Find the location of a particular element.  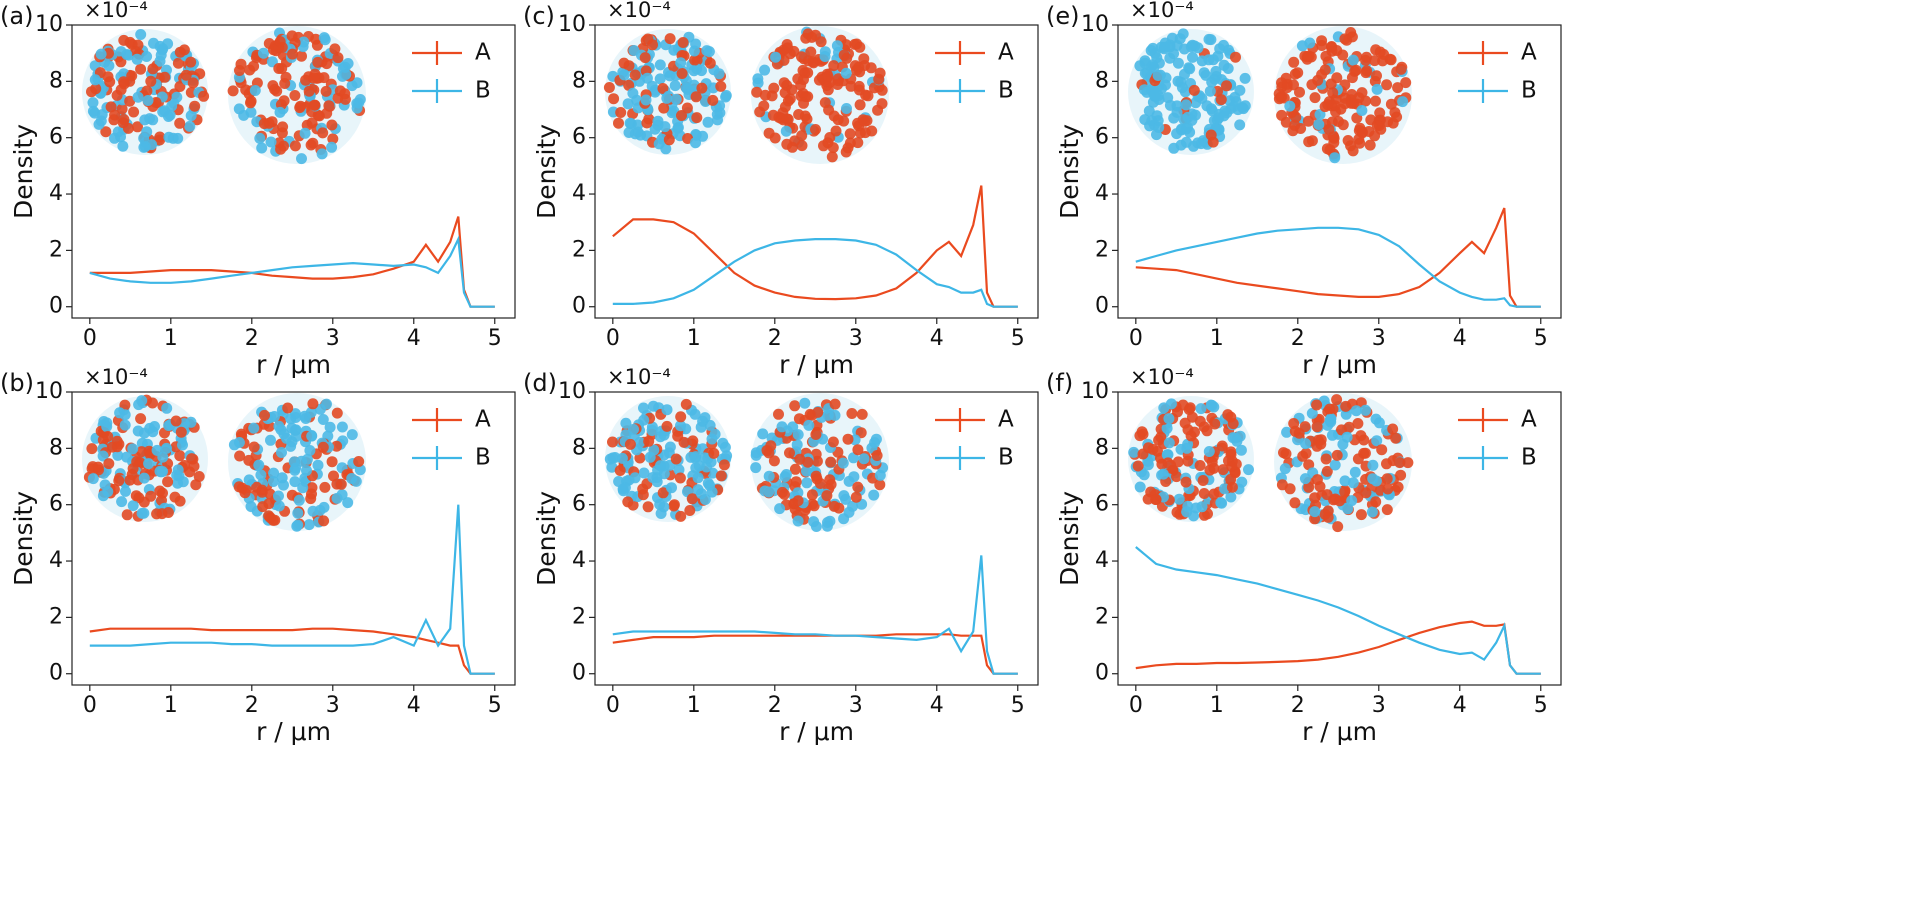

y-tick-label: 0 is located at coordinates (1102, 673).